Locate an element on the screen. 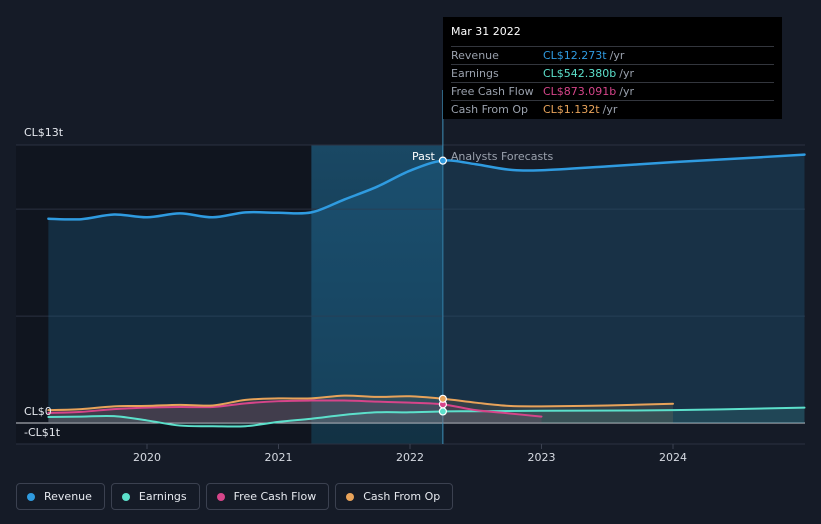 This screenshot has height=524, width=821. past-label: Past is located at coordinates (424, 156).